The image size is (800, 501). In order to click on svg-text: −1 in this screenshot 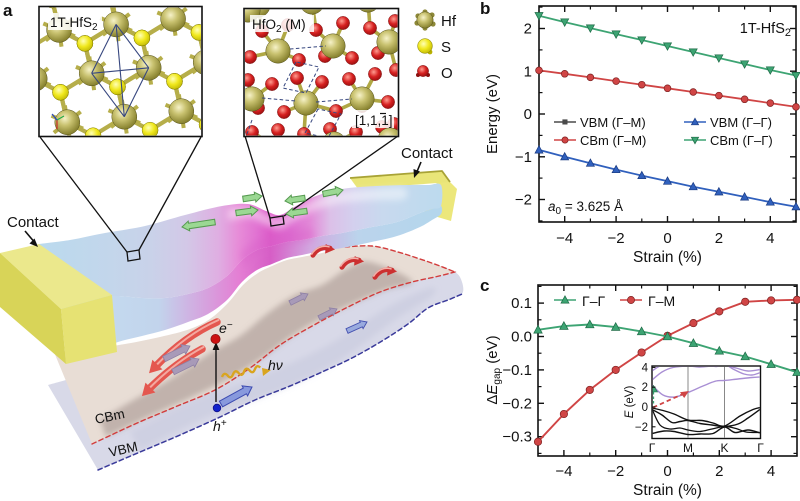, I will do `click(523, 157)`.